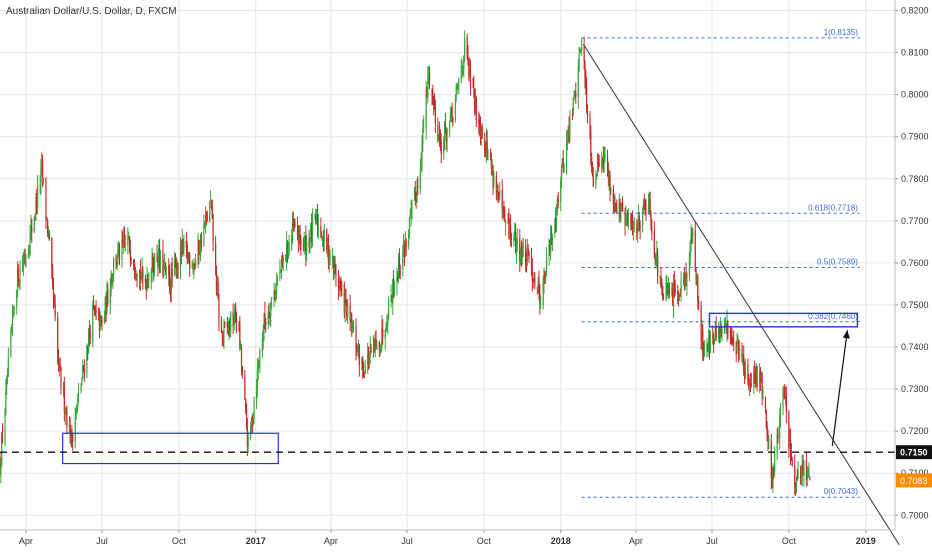 The width and height of the screenshot is (932, 555). What do you see at coordinates (915, 473) in the screenshot?
I see `y-tick-label: 0.7100` at bounding box center [915, 473].